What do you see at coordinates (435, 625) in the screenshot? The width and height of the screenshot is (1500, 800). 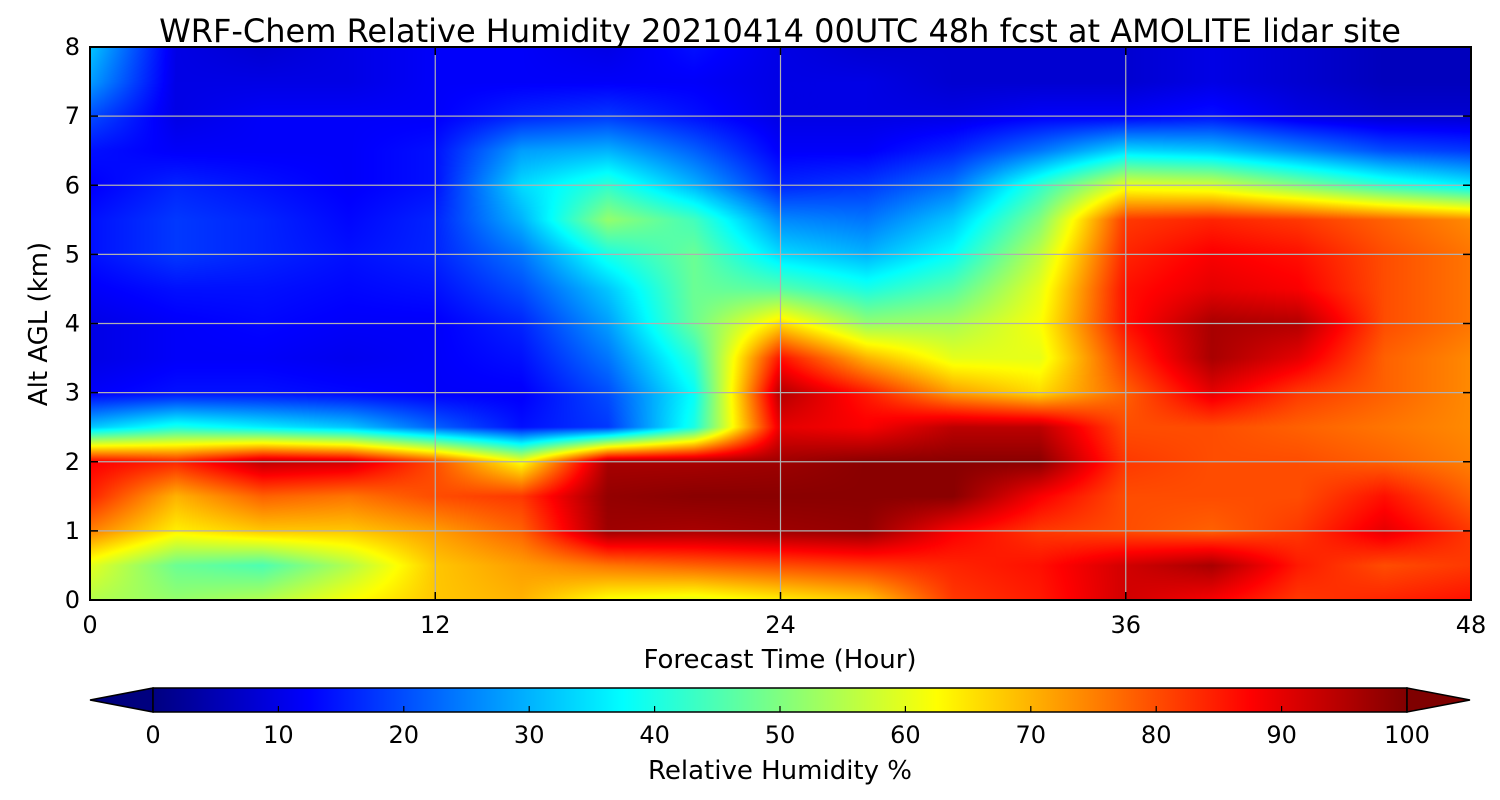 I see `x-tick-label: 12` at bounding box center [435, 625].